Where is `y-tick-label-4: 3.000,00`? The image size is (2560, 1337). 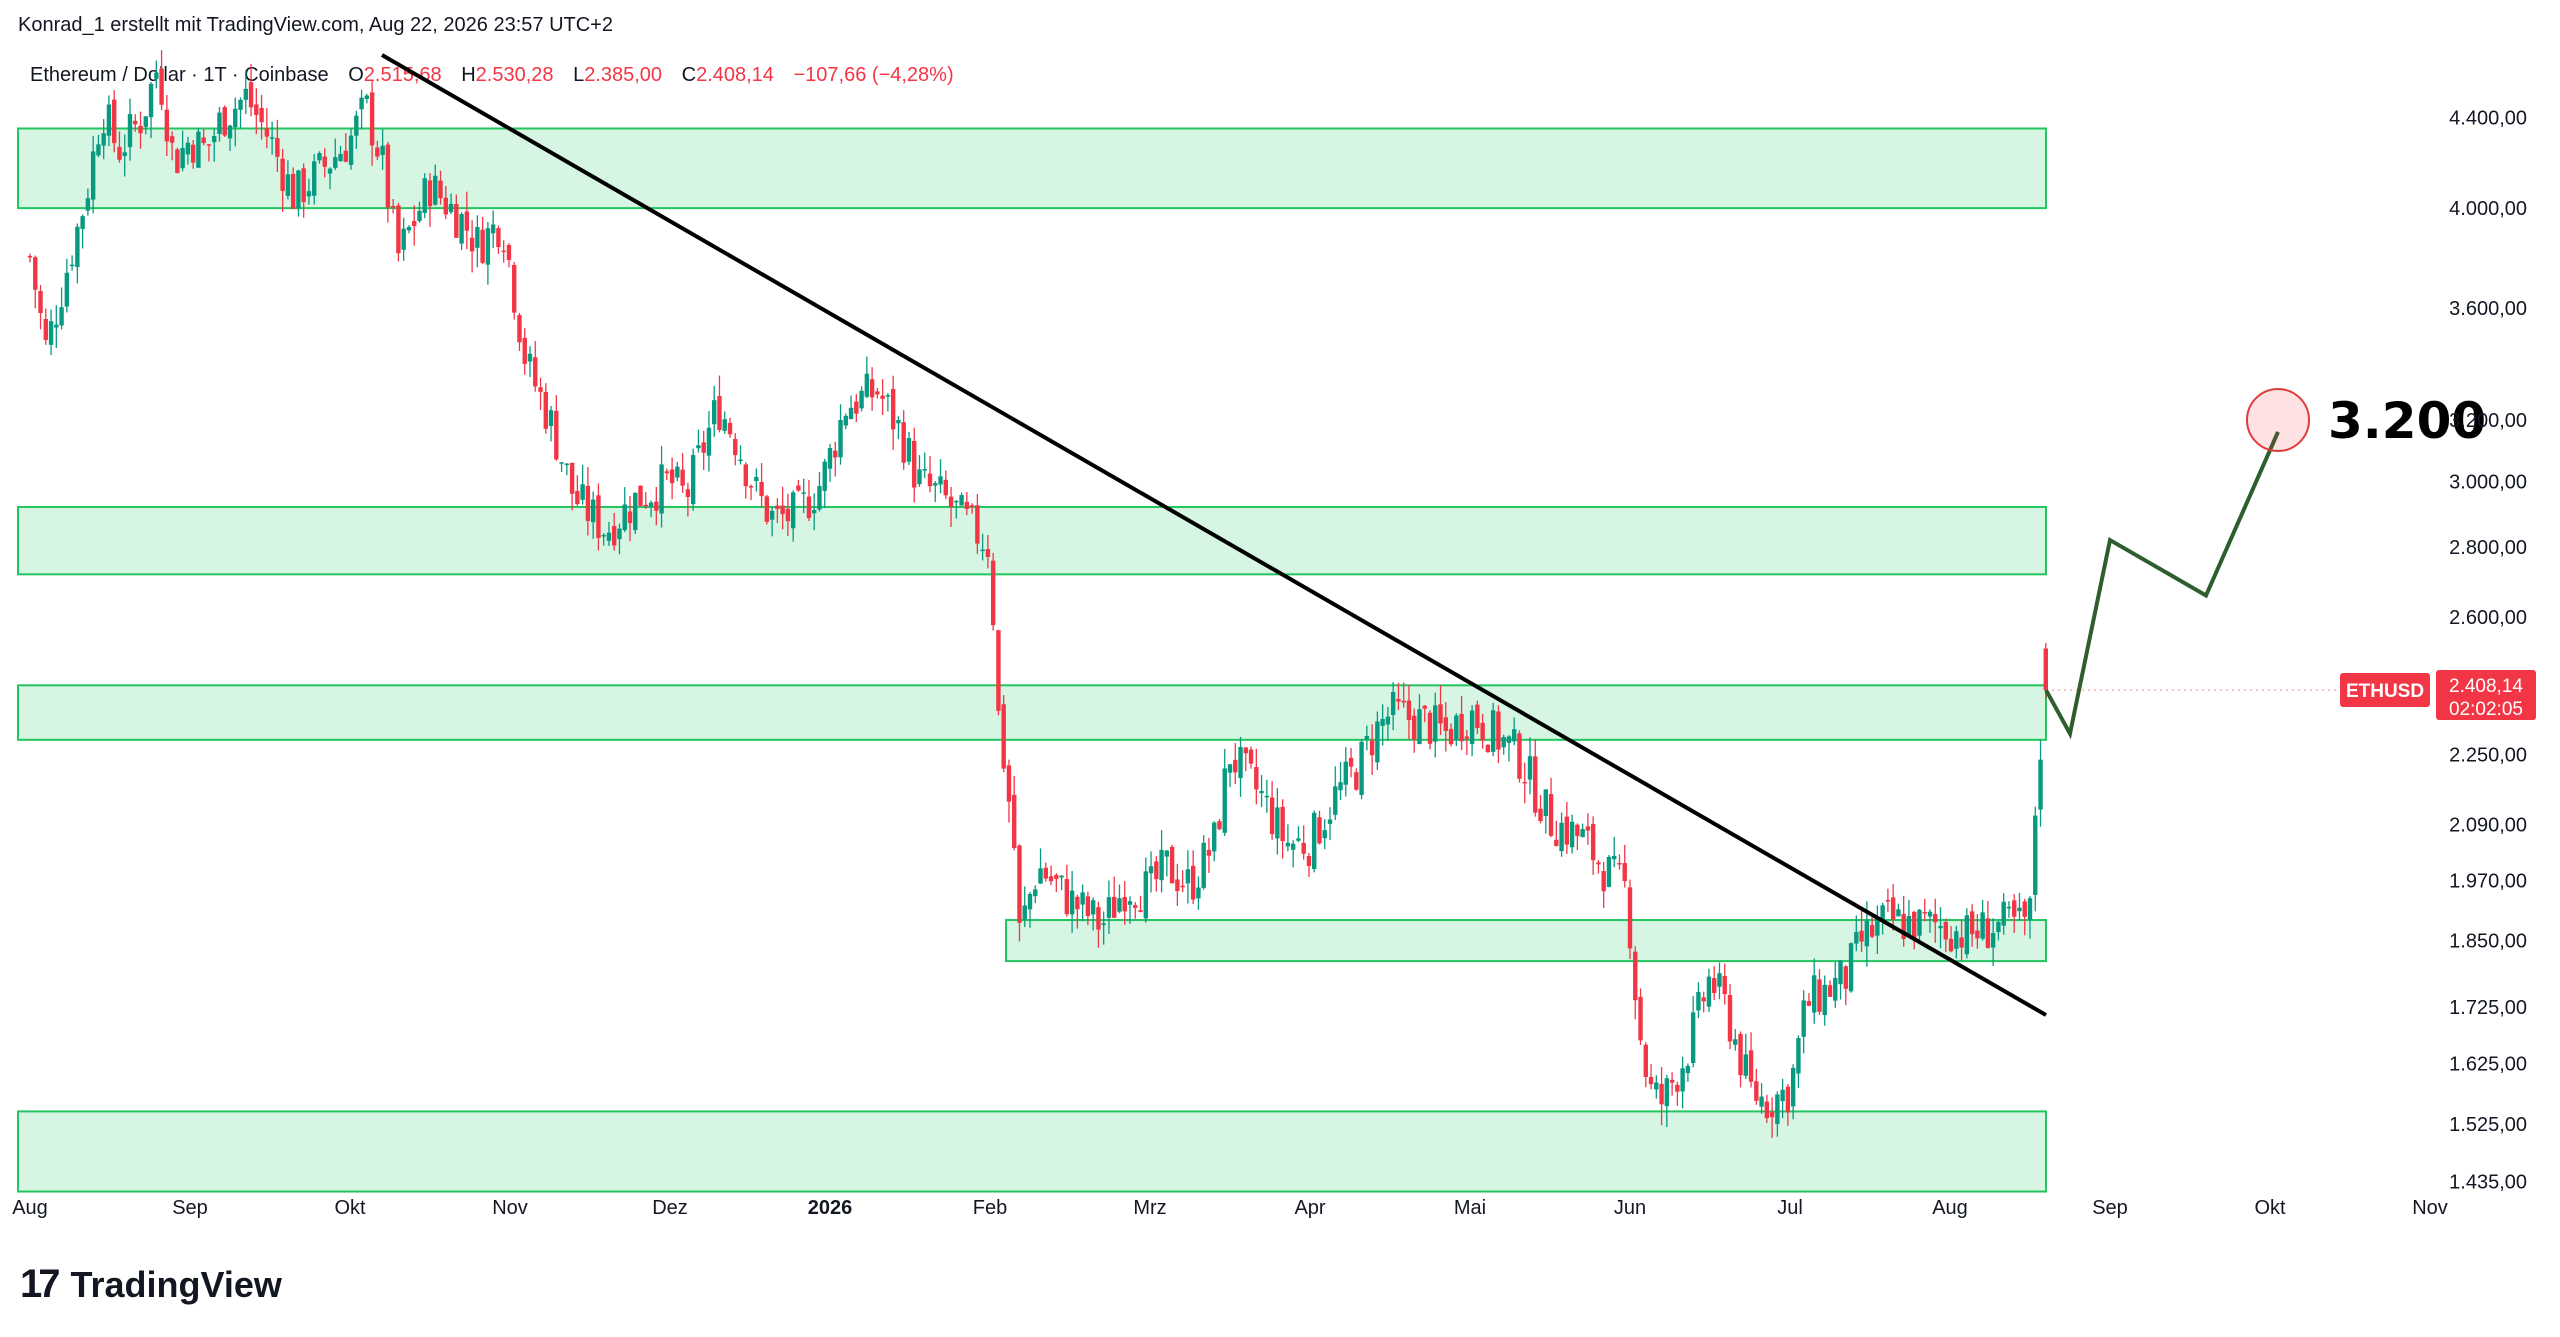 y-tick-label-4: 3.000,00 is located at coordinates (2488, 482).